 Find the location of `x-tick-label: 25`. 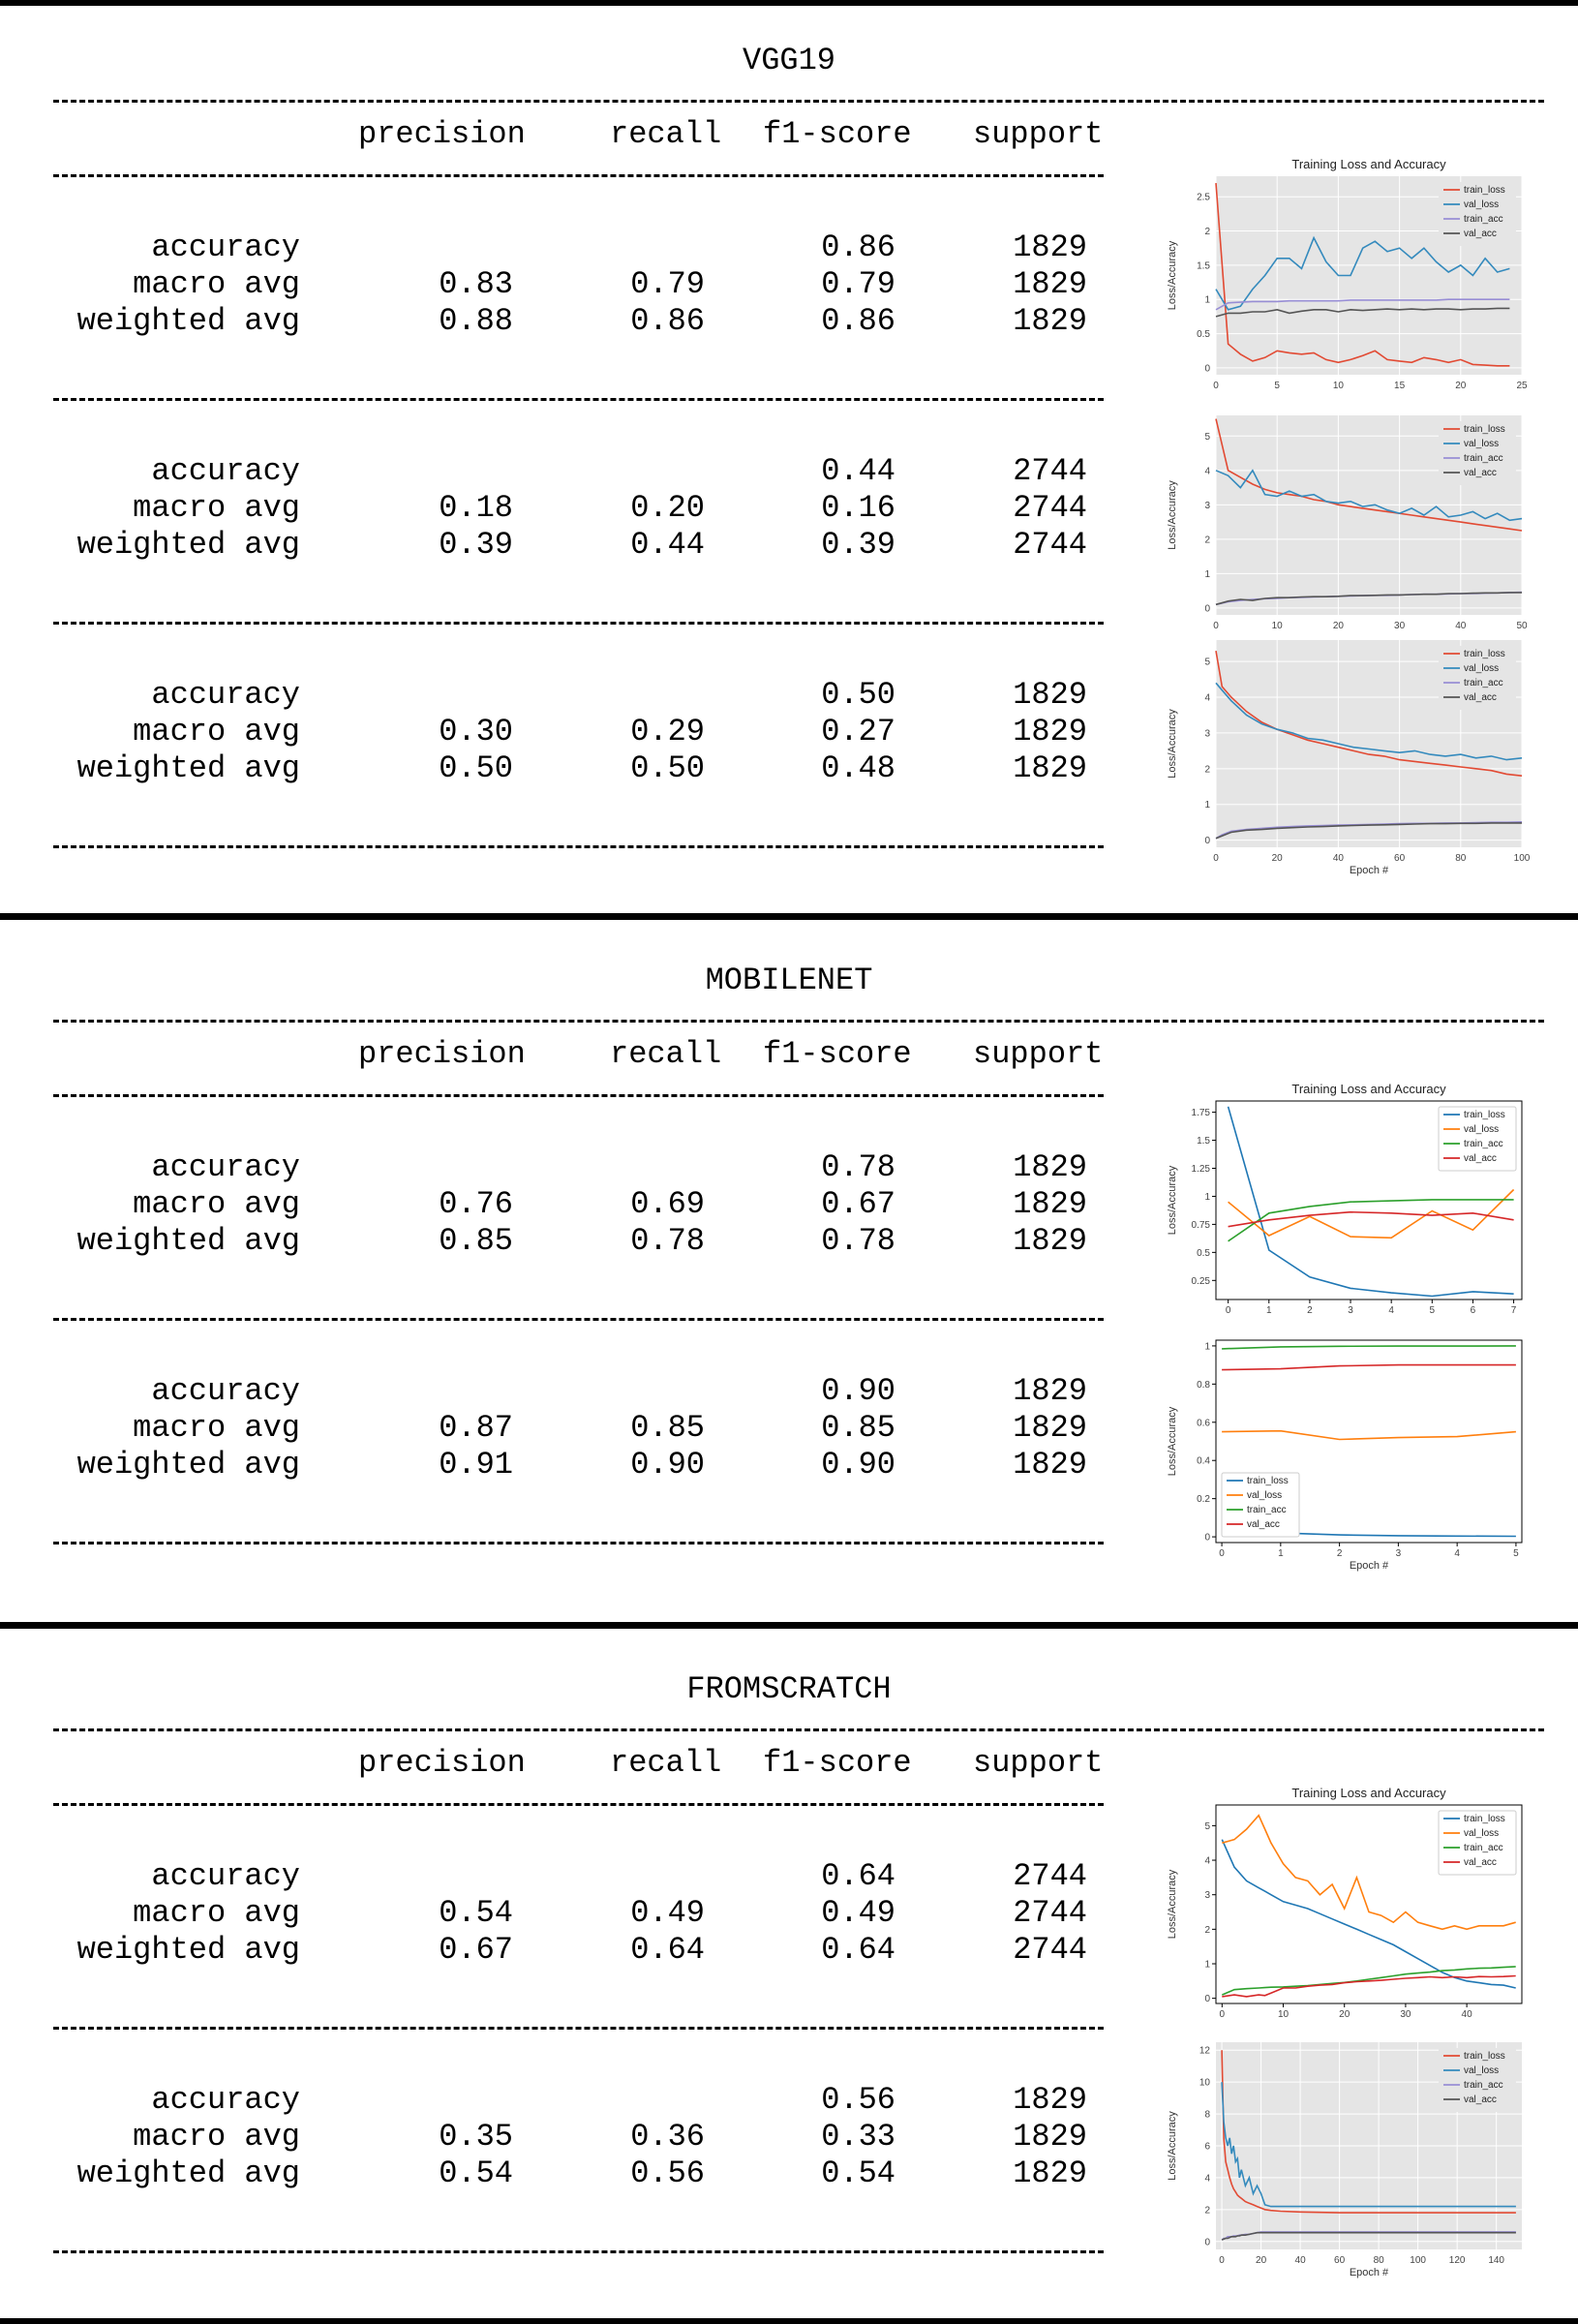

x-tick-label: 25 is located at coordinates (1522, 386).